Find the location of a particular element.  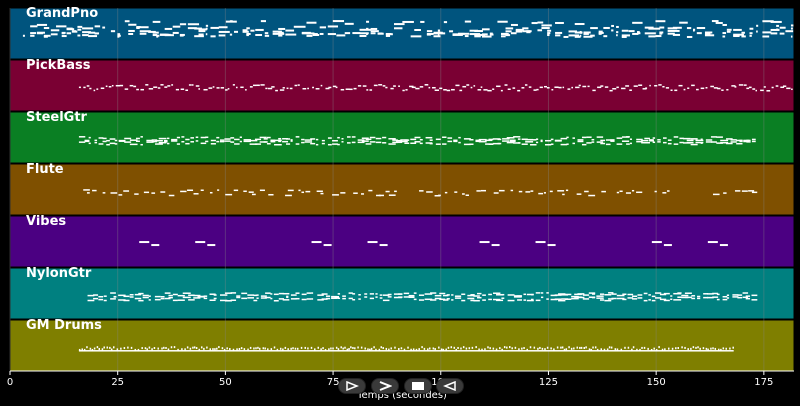

play-button is located at coordinates (352, 386).